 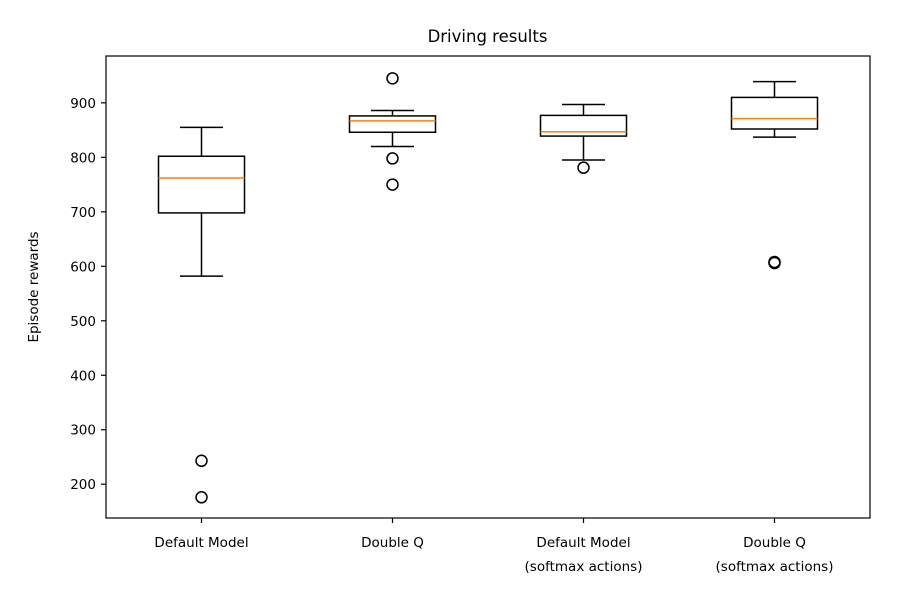 What do you see at coordinates (83, 213) in the screenshot?
I see `y-tick-label: 700` at bounding box center [83, 213].